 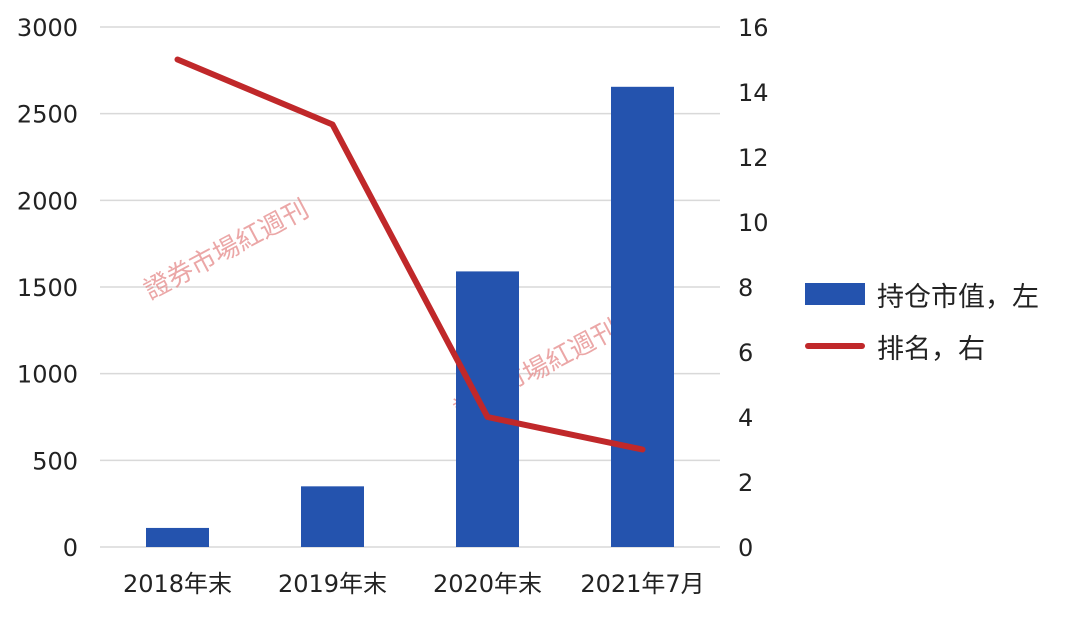 I want to click on y-right-tick-label: 4, so click(x=745, y=418).